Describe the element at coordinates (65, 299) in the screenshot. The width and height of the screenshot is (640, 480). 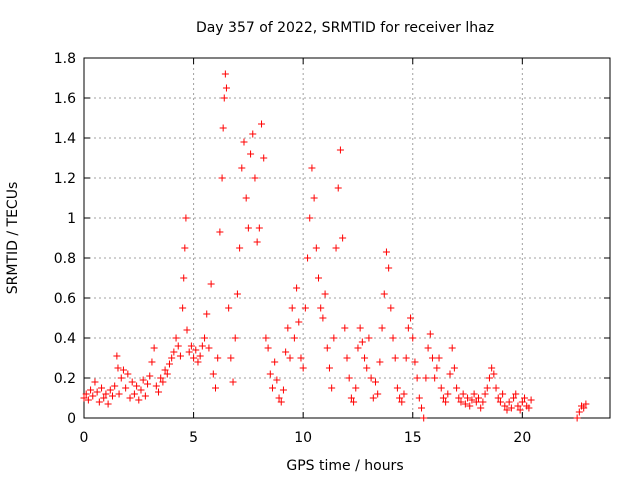
I see `y-tick-label: 0.6` at that location.